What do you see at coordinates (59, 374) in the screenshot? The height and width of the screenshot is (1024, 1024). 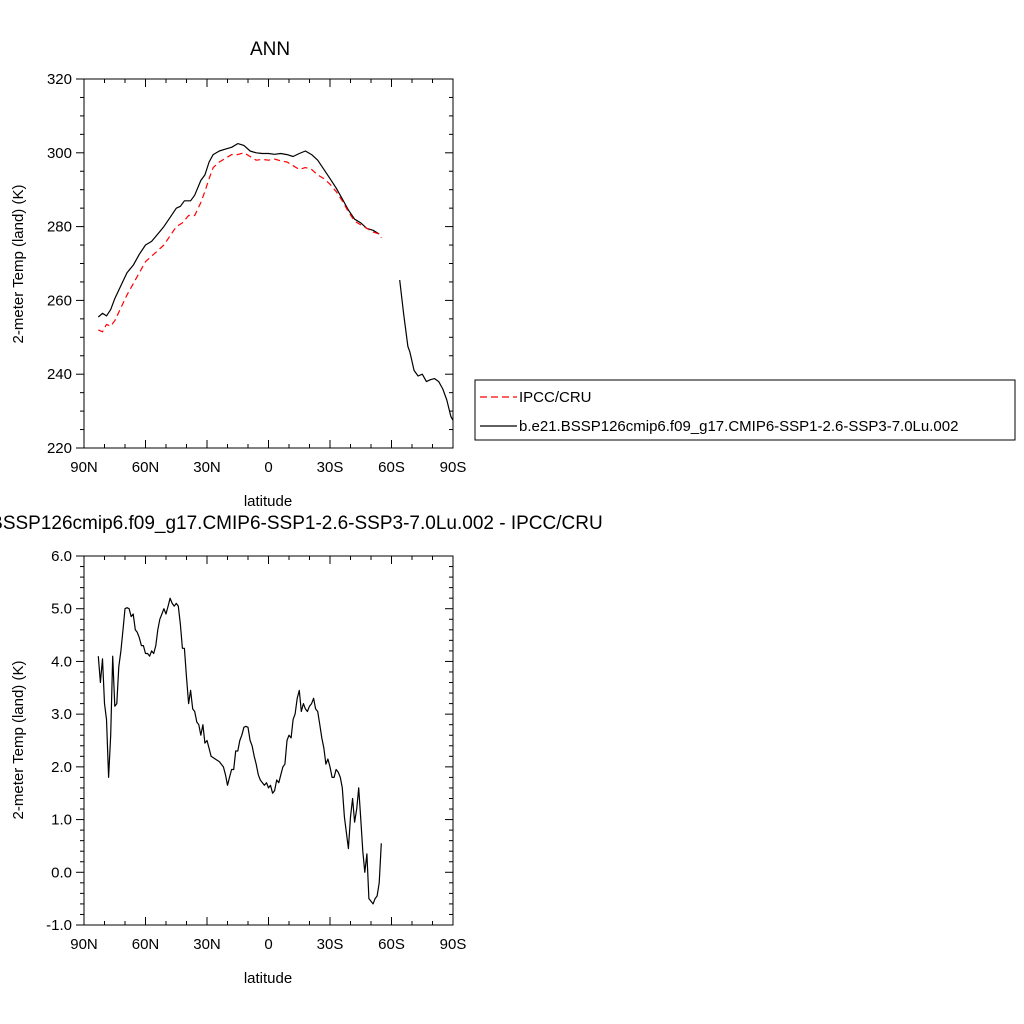 I see `y-tick-label: 240` at bounding box center [59, 374].